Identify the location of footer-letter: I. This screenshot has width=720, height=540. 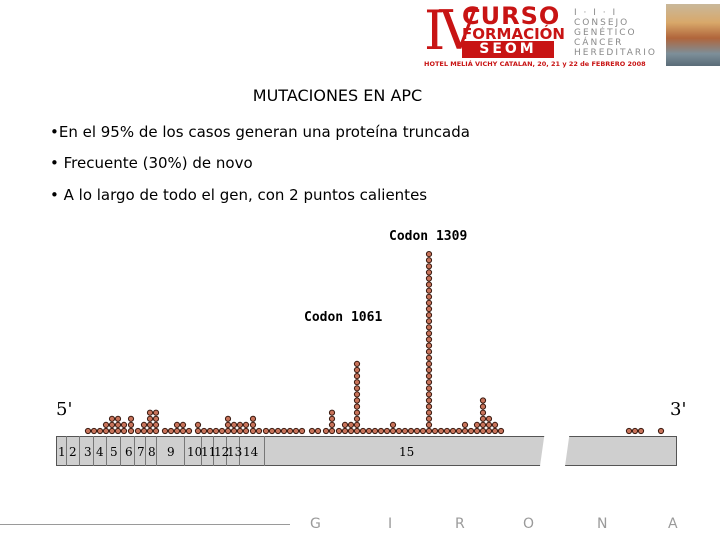
(390, 524).